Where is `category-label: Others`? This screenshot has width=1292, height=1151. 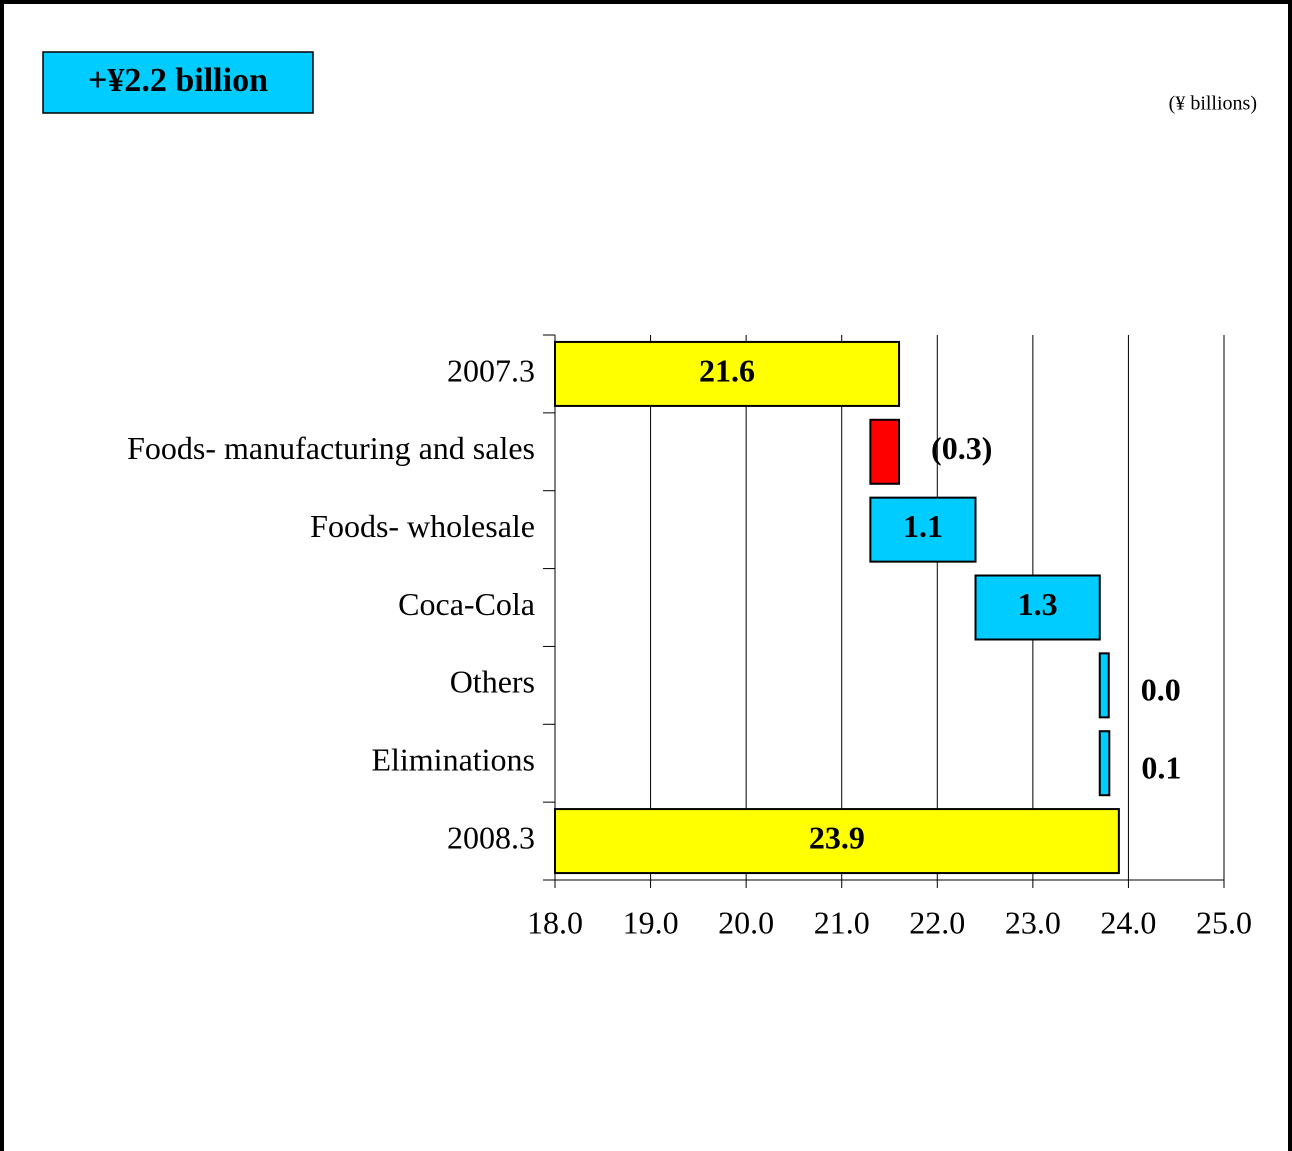 category-label: Others is located at coordinates (492, 682).